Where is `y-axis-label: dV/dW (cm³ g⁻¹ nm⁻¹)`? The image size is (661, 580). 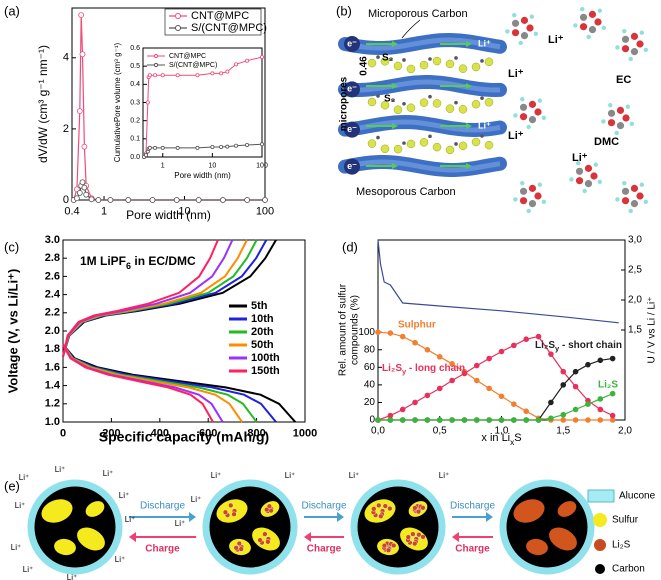 y-axis-label: dV/dW (cm³ g⁻¹ nm⁻¹) is located at coordinates (43, 104).